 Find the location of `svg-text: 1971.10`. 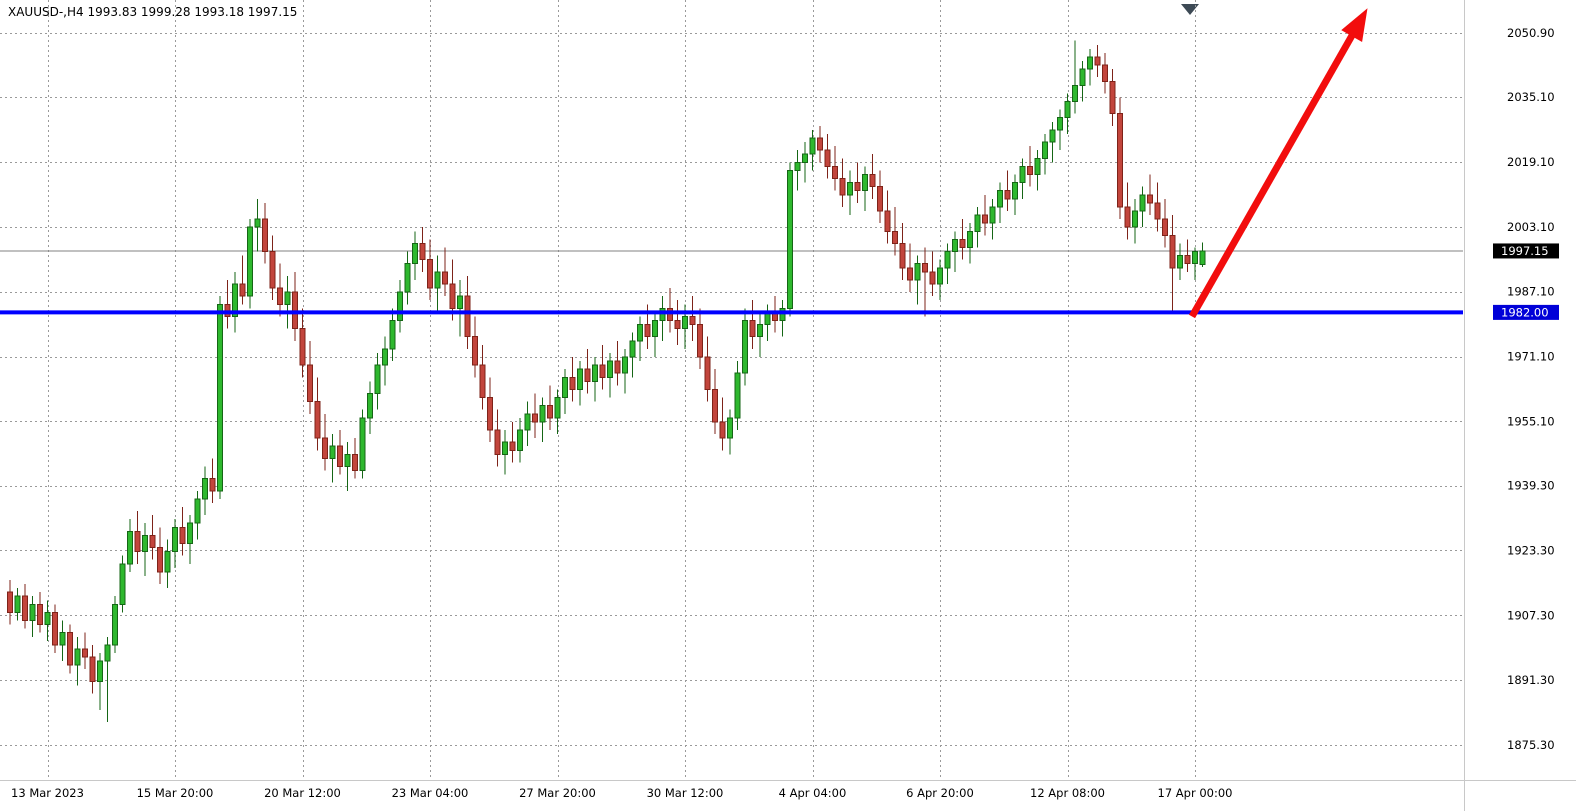

svg-text: 1971.10 is located at coordinates (1531, 357).